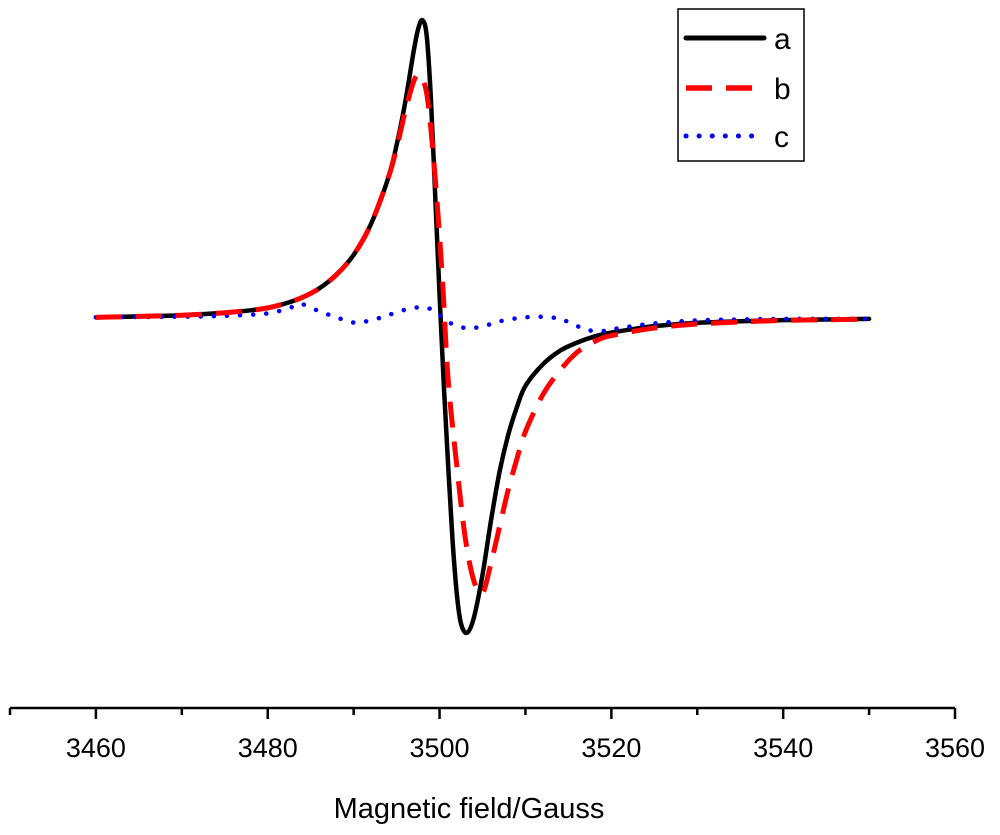  I want to click on x-tick-label: 3520, so click(611, 748).